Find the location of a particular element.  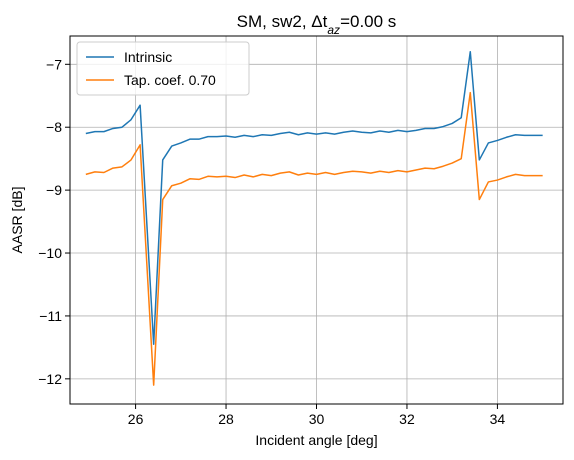

y-tick-label: −9 is located at coordinates (54, 190).